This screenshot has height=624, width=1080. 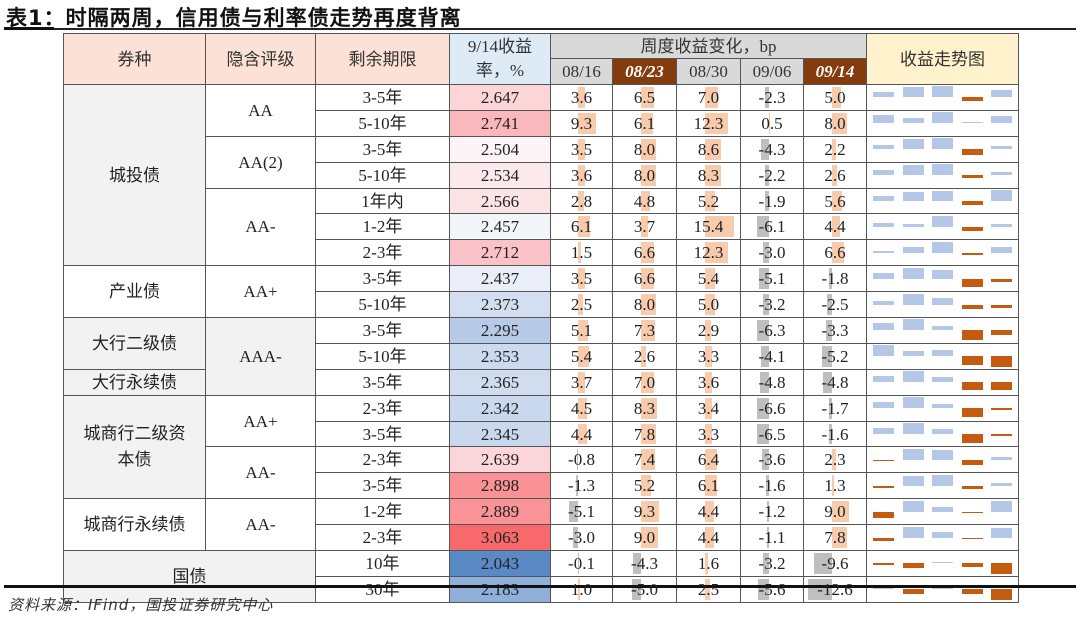 What do you see at coordinates (708, 486) in the screenshot?
I see `weekly-change-cell: 6.1` at bounding box center [708, 486].